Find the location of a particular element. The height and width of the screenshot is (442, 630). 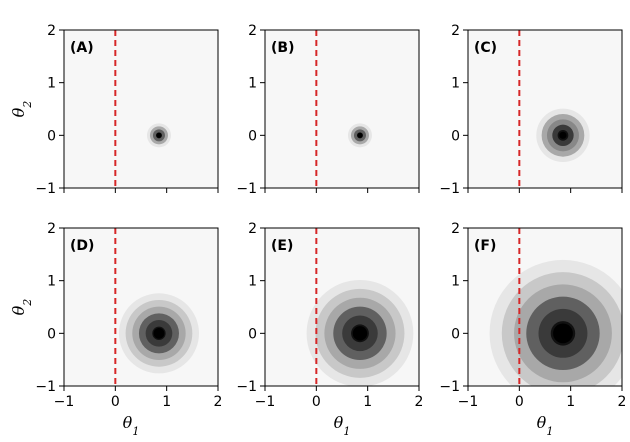

panel-c: −1 0 1 2 (C) is located at coordinates (531, 110).